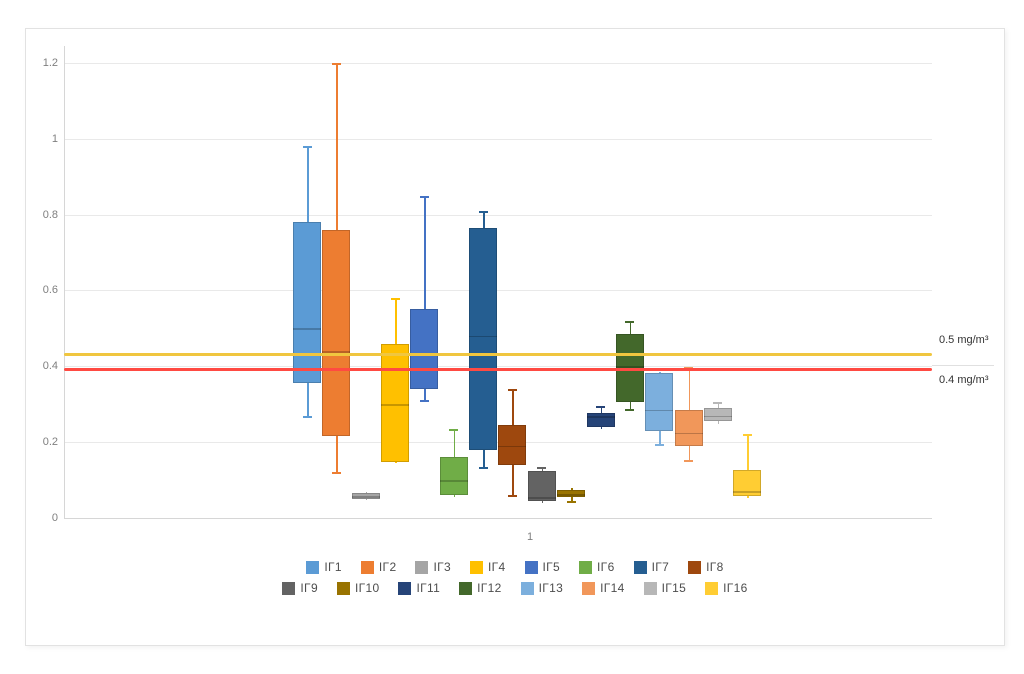  I want to click on whisker-cap-top-ΙΓ8, so click(512, 390).